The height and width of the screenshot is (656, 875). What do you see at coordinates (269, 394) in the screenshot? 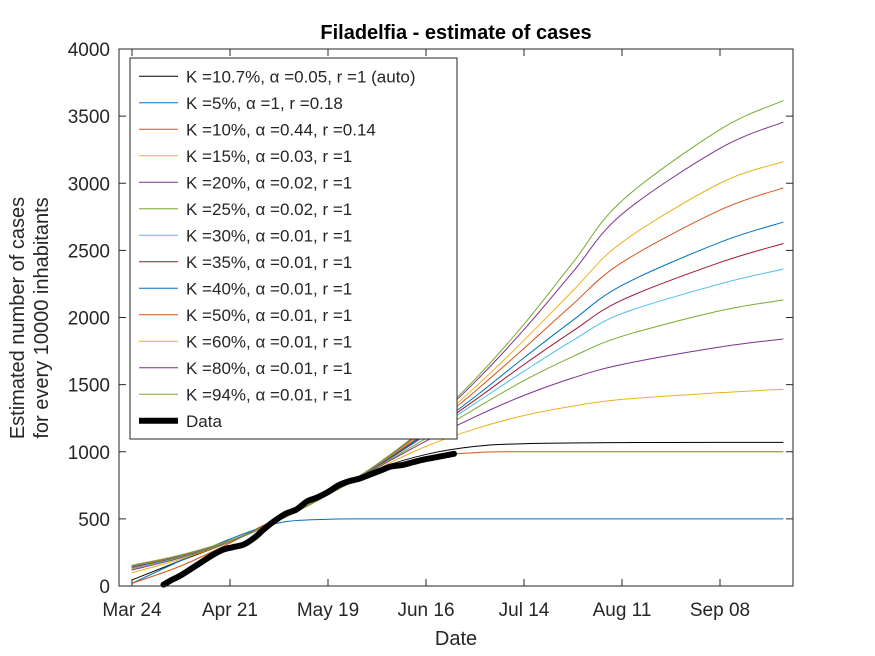
I see `legend-entry-label: K =94%, α =0.01, r =1` at bounding box center [269, 394].